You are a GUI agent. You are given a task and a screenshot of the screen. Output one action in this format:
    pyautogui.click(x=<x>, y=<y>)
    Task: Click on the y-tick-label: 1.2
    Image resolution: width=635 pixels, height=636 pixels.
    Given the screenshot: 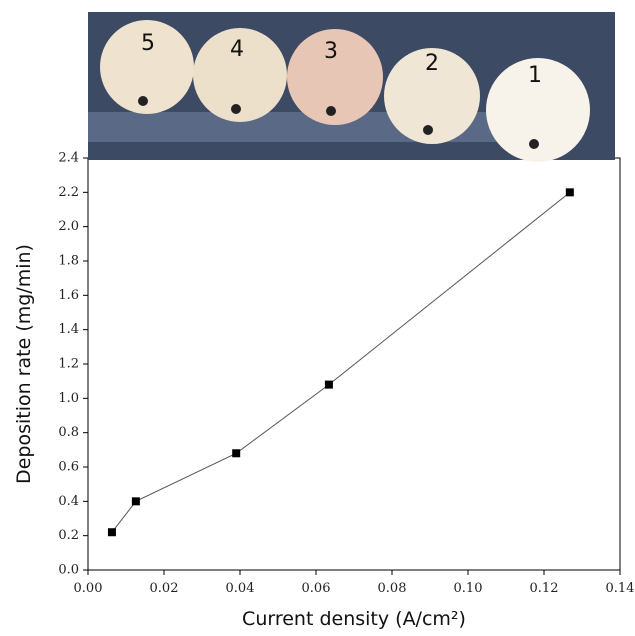 What is the action you would take?
    pyautogui.click(x=68, y=364)
    